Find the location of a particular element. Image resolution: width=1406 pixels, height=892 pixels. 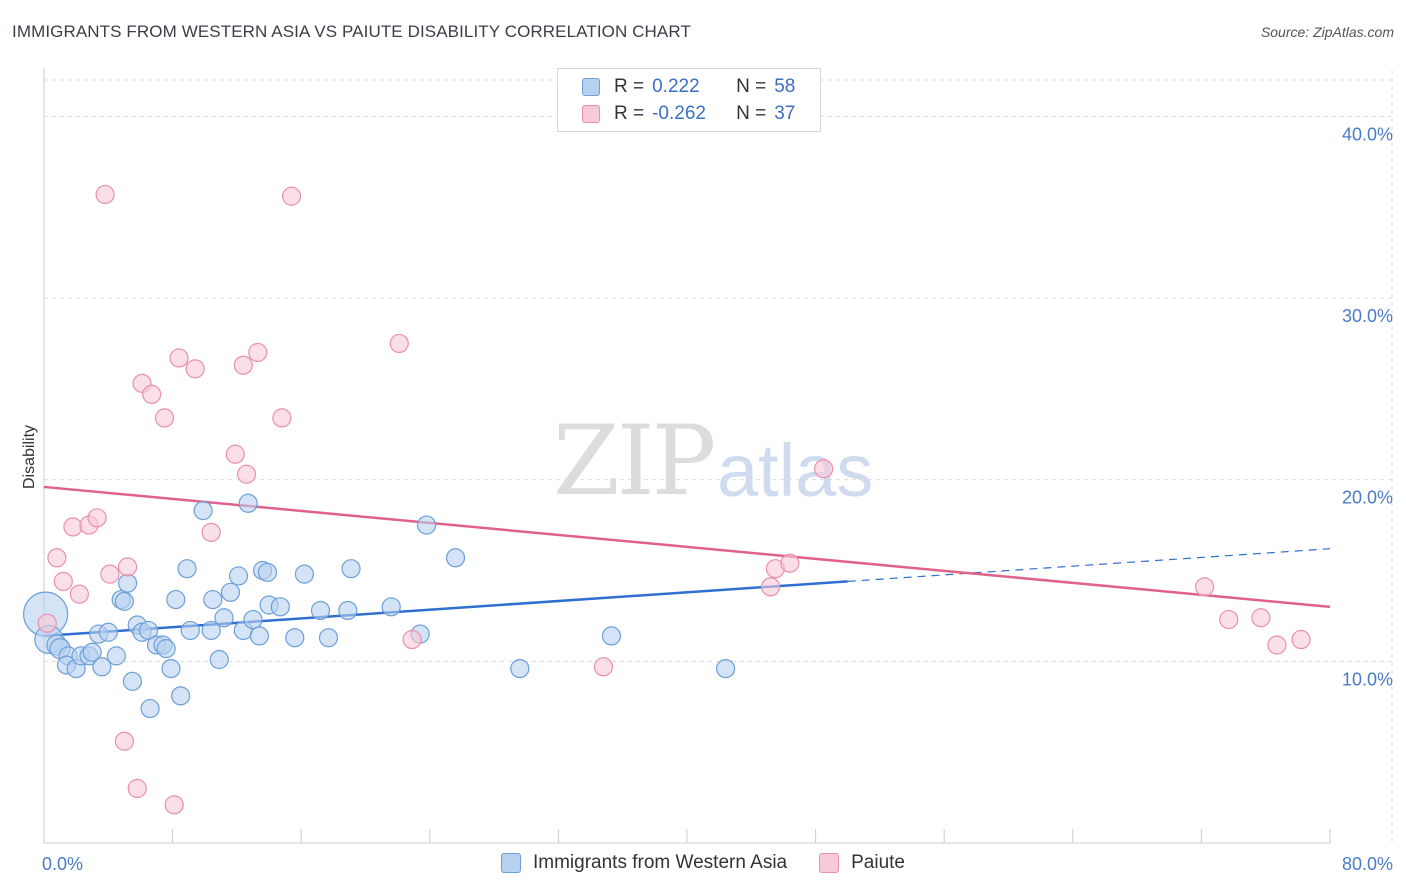

legend-row-pink: R = -0.262 N = 37 is located at coordinates (688, 114).